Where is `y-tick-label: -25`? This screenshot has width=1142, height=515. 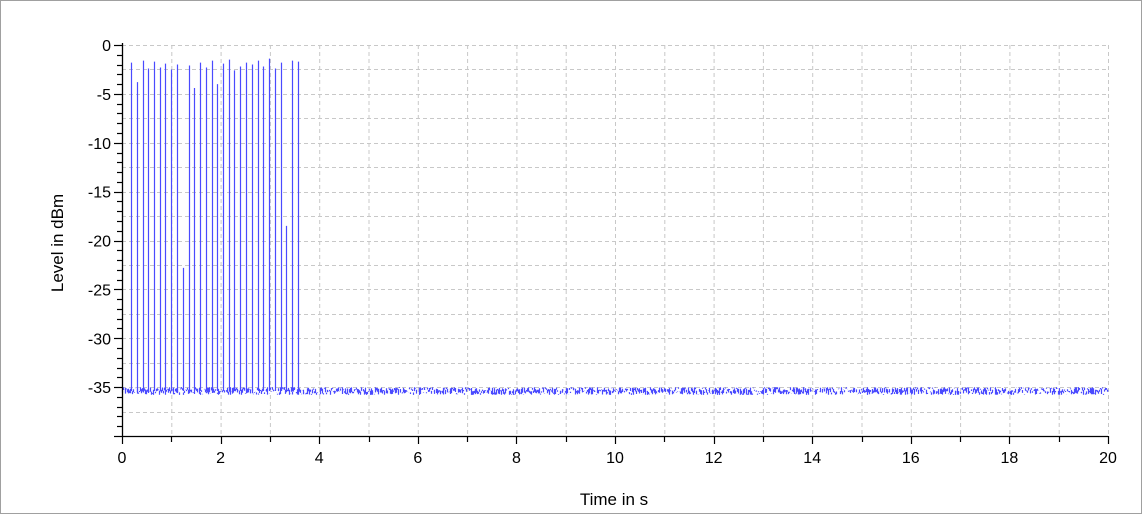 y-tick-label: -25 is located at coordinates (99, 290).